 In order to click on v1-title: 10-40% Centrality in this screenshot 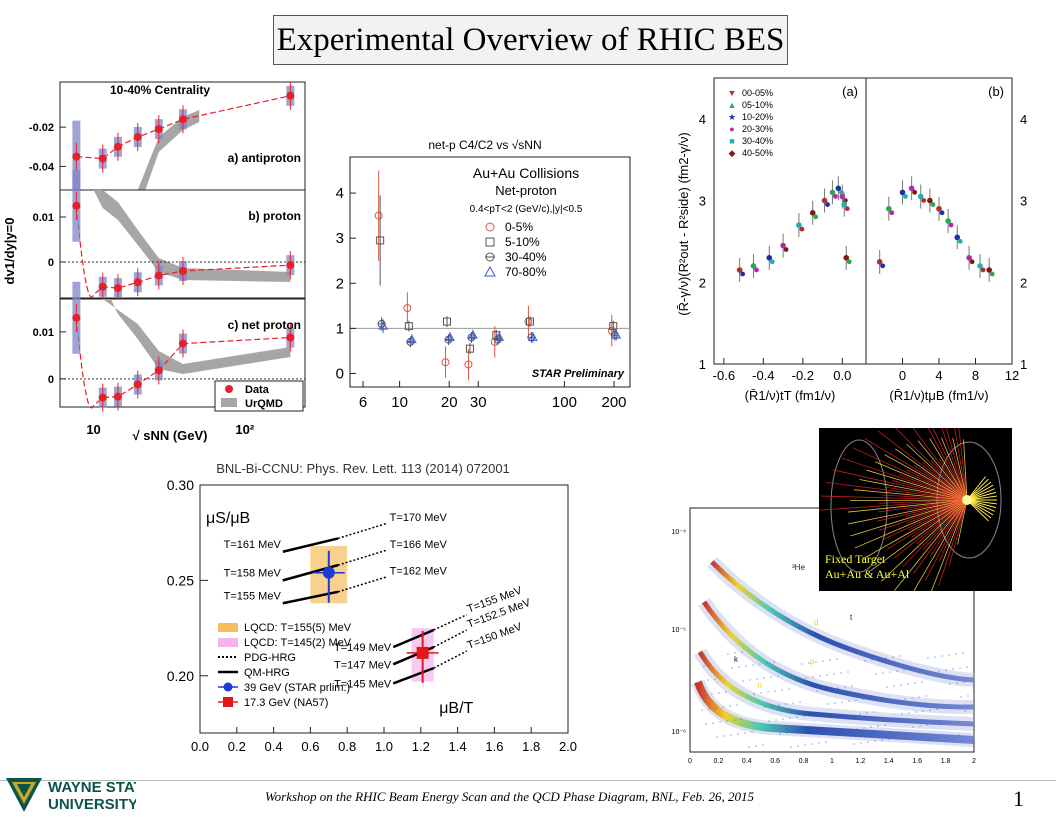, I will do `click(160, 90)`.